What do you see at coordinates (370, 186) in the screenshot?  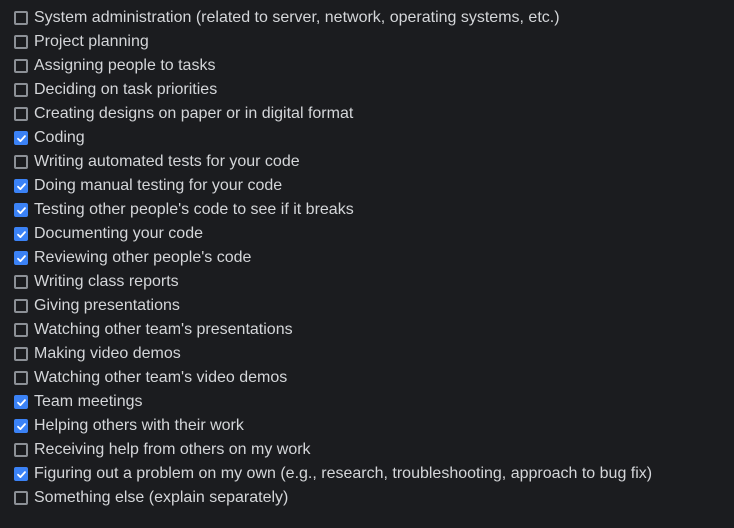 I see `checkbox-option: Doing manual testing for your code` at bounding box center [370, 186].